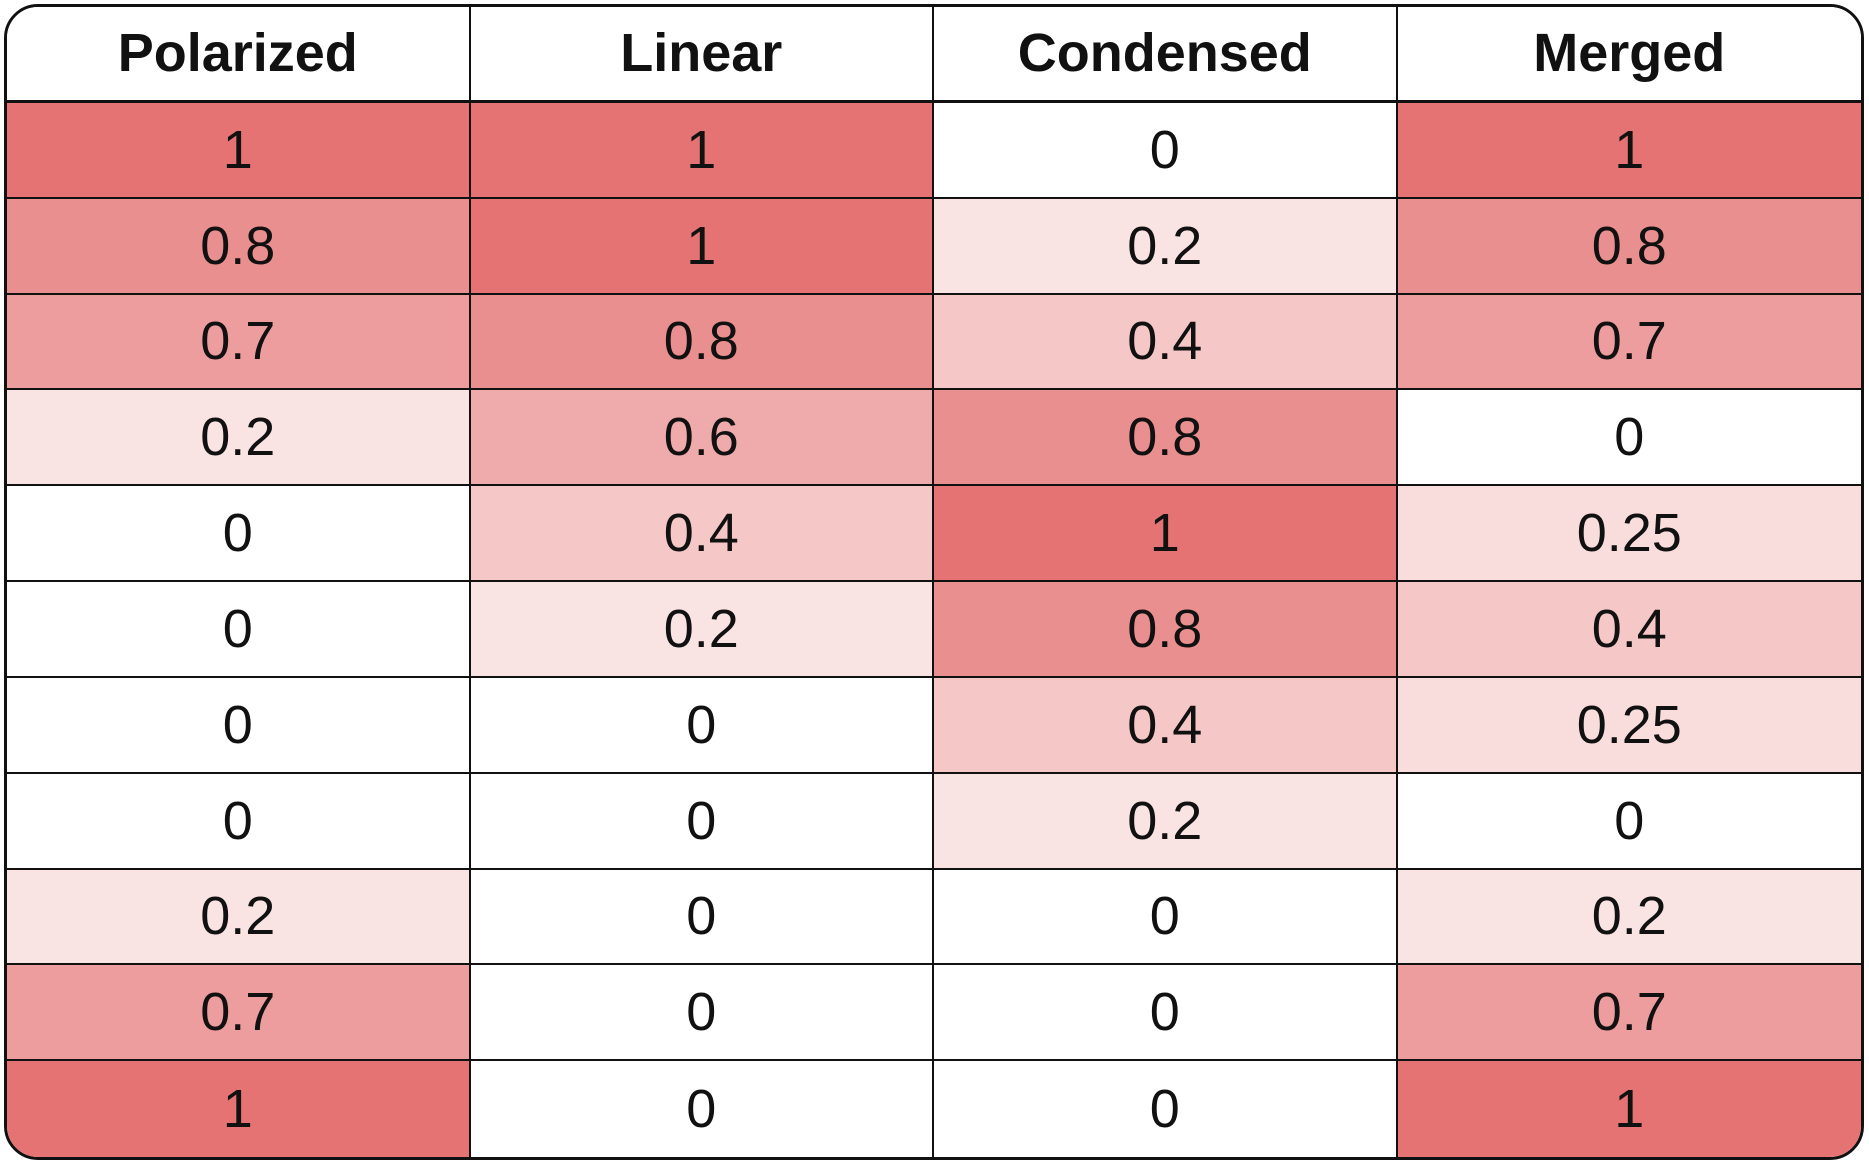 The height and width of the screenshot is (1164, 1869). I want to click on column-header: Merged, so click(1629, 55).